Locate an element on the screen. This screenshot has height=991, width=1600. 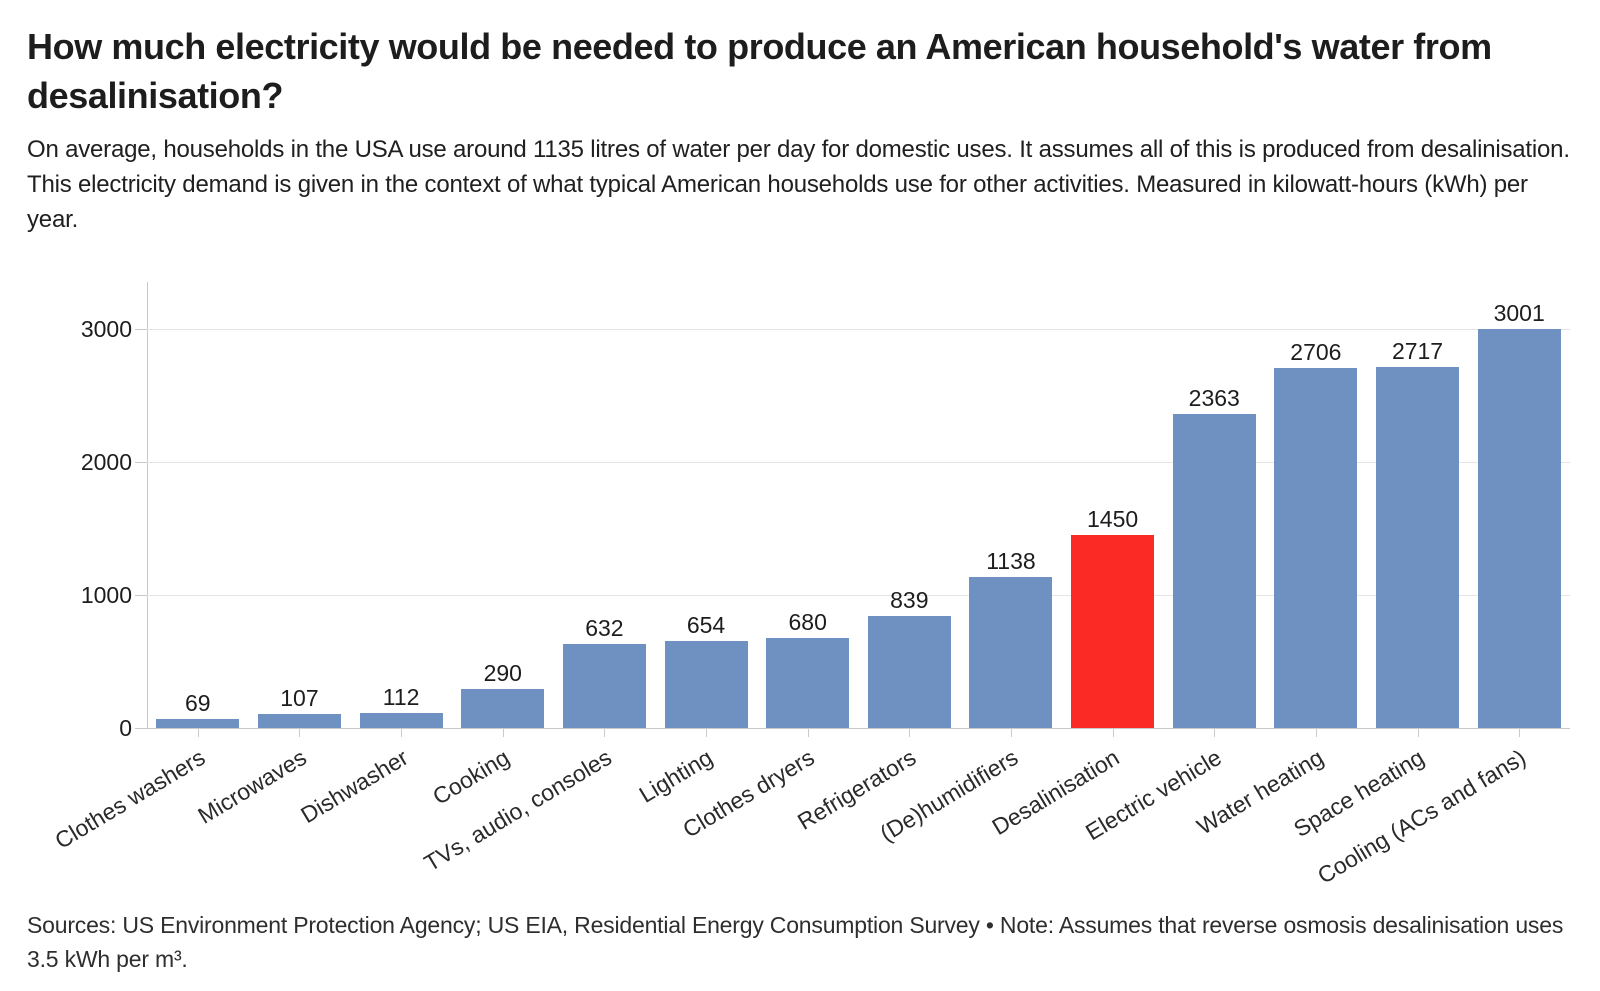
bar-value-label: 839 is located at coordinates (909, 600).